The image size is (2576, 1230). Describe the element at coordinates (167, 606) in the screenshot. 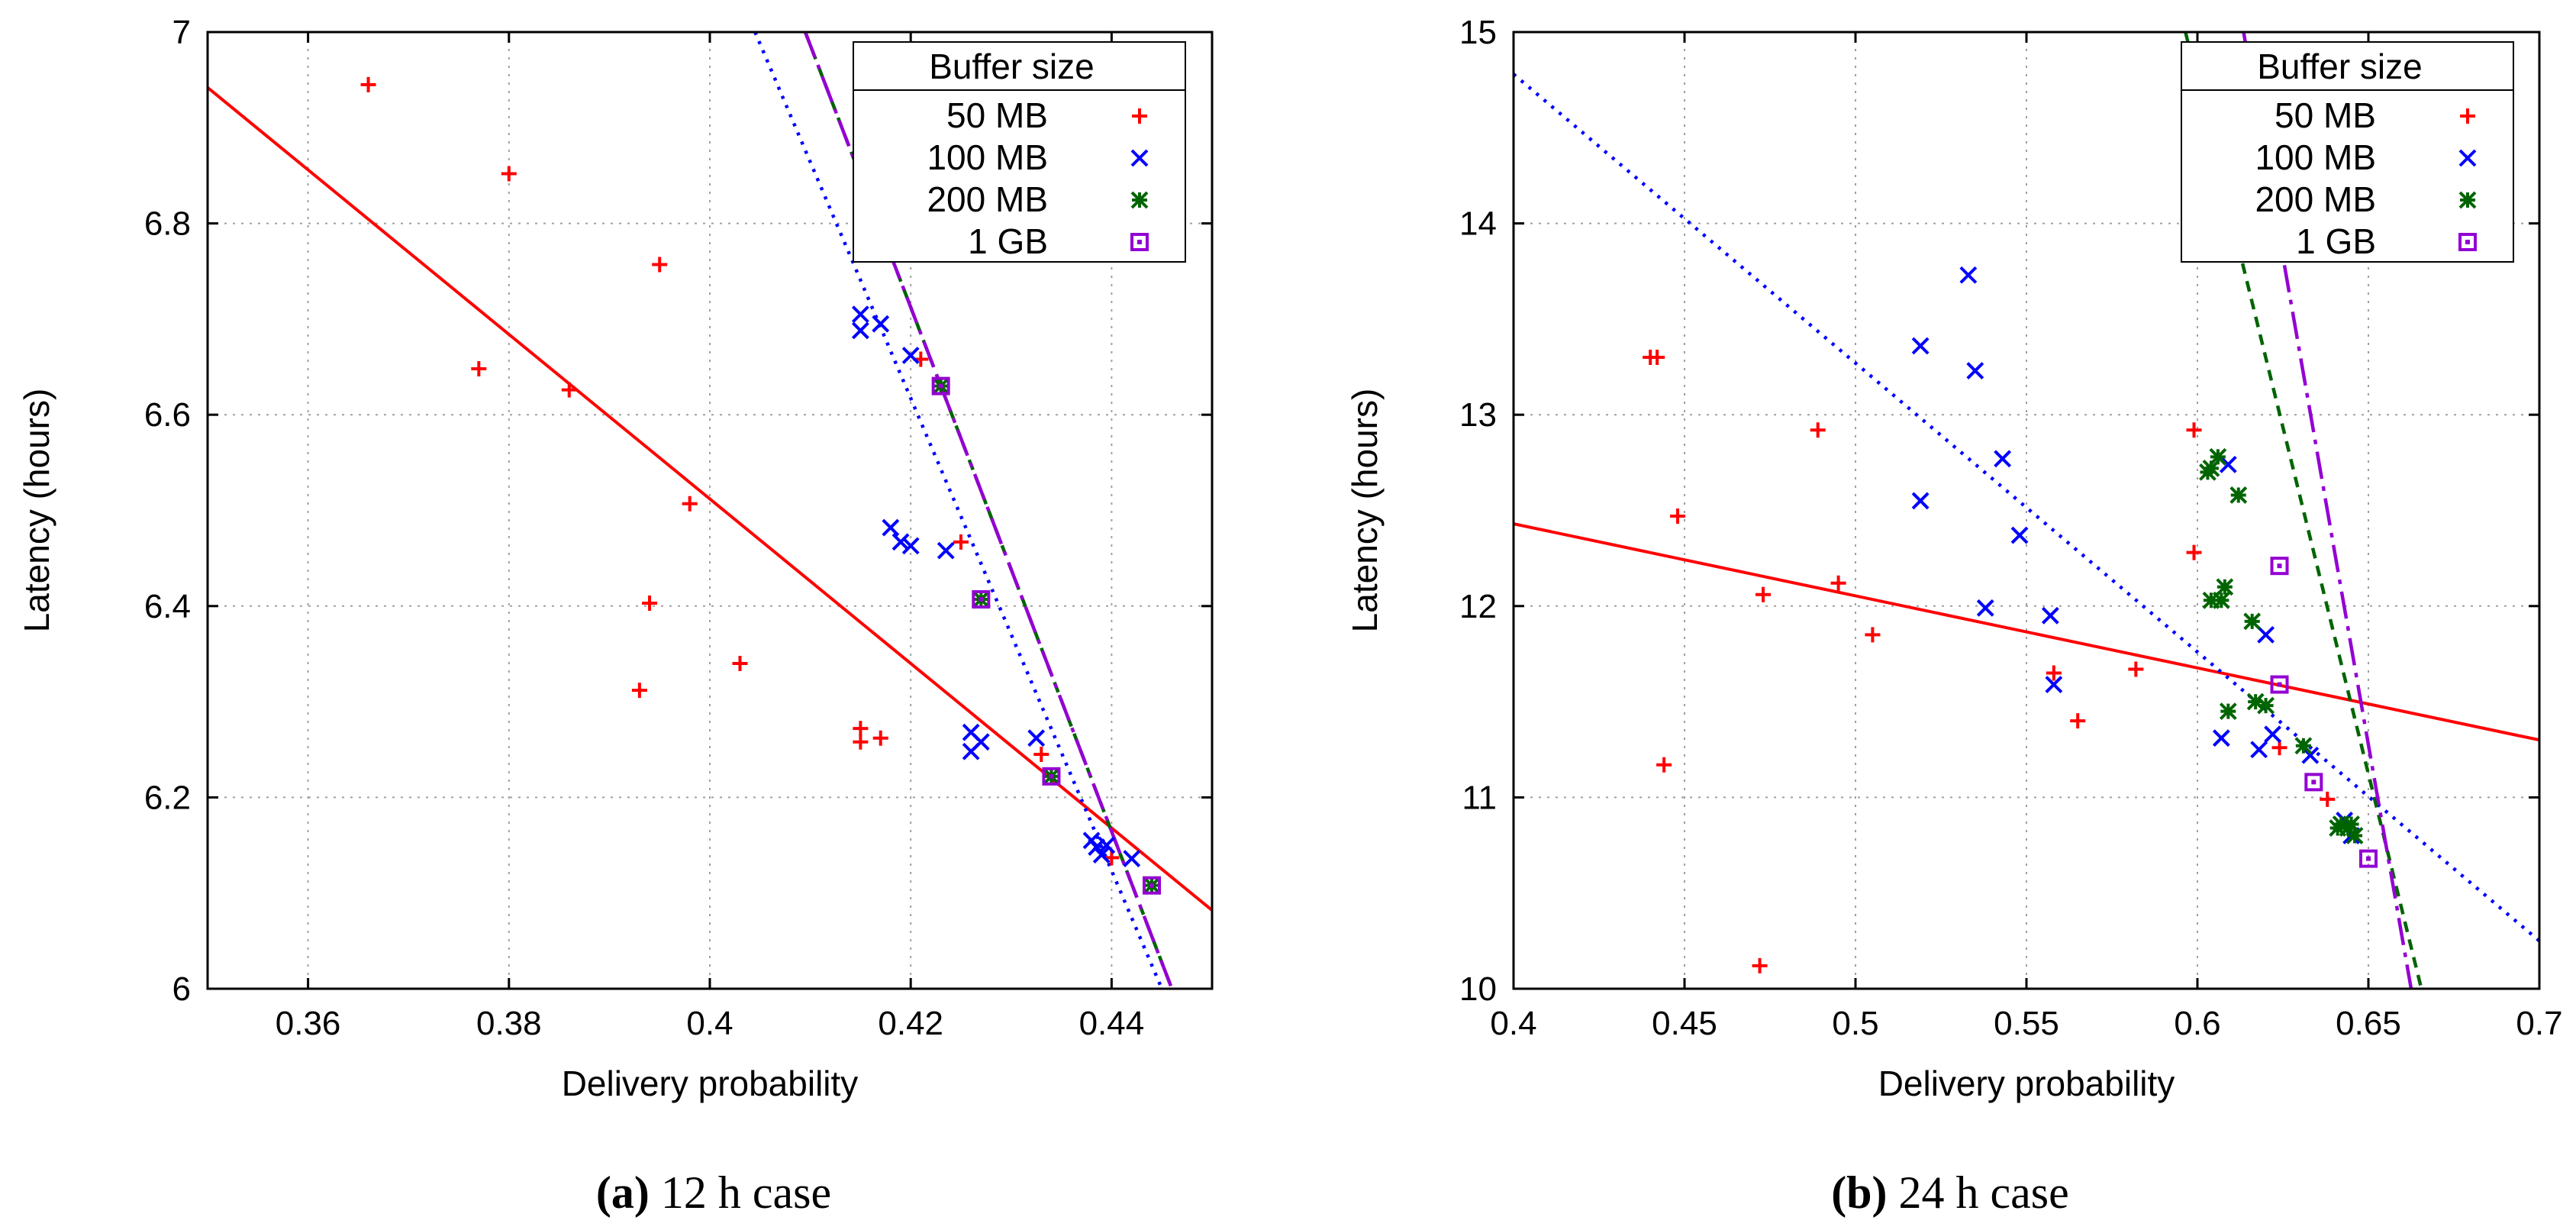

I see `y-tick-label: 6.4` at that location.